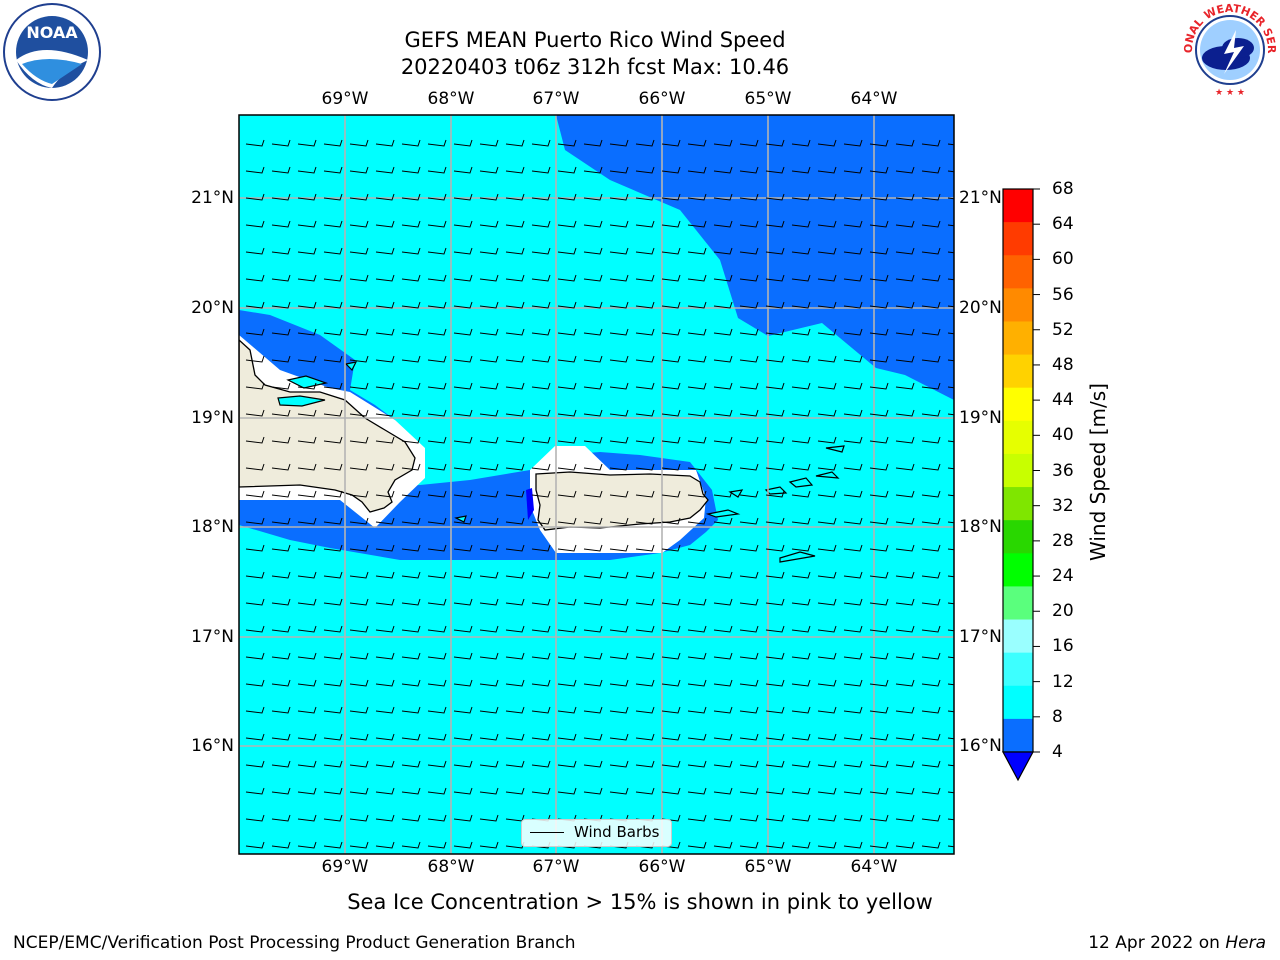 Image resolution: width=1280 pixels, height=960 pixels. What do you see at coordinates (768, 867) in the screenshot?
I see `lon-label-bottom: 65°W` at bounding box center [768, 867].